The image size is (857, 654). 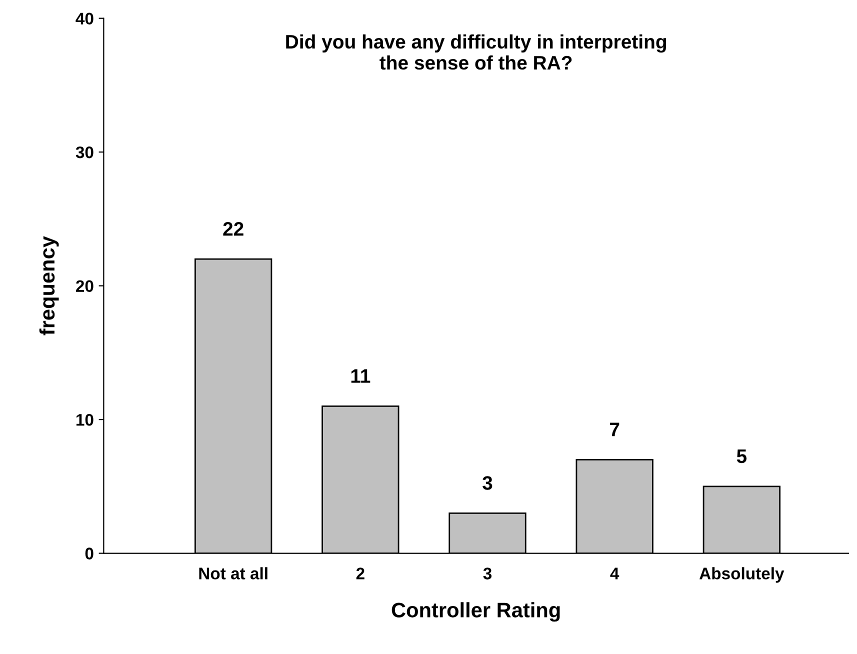 What do you see at coordinates (89, 554) in the screenshot?
I see `y-tick-label: 0` at bounding box center [89, 554].